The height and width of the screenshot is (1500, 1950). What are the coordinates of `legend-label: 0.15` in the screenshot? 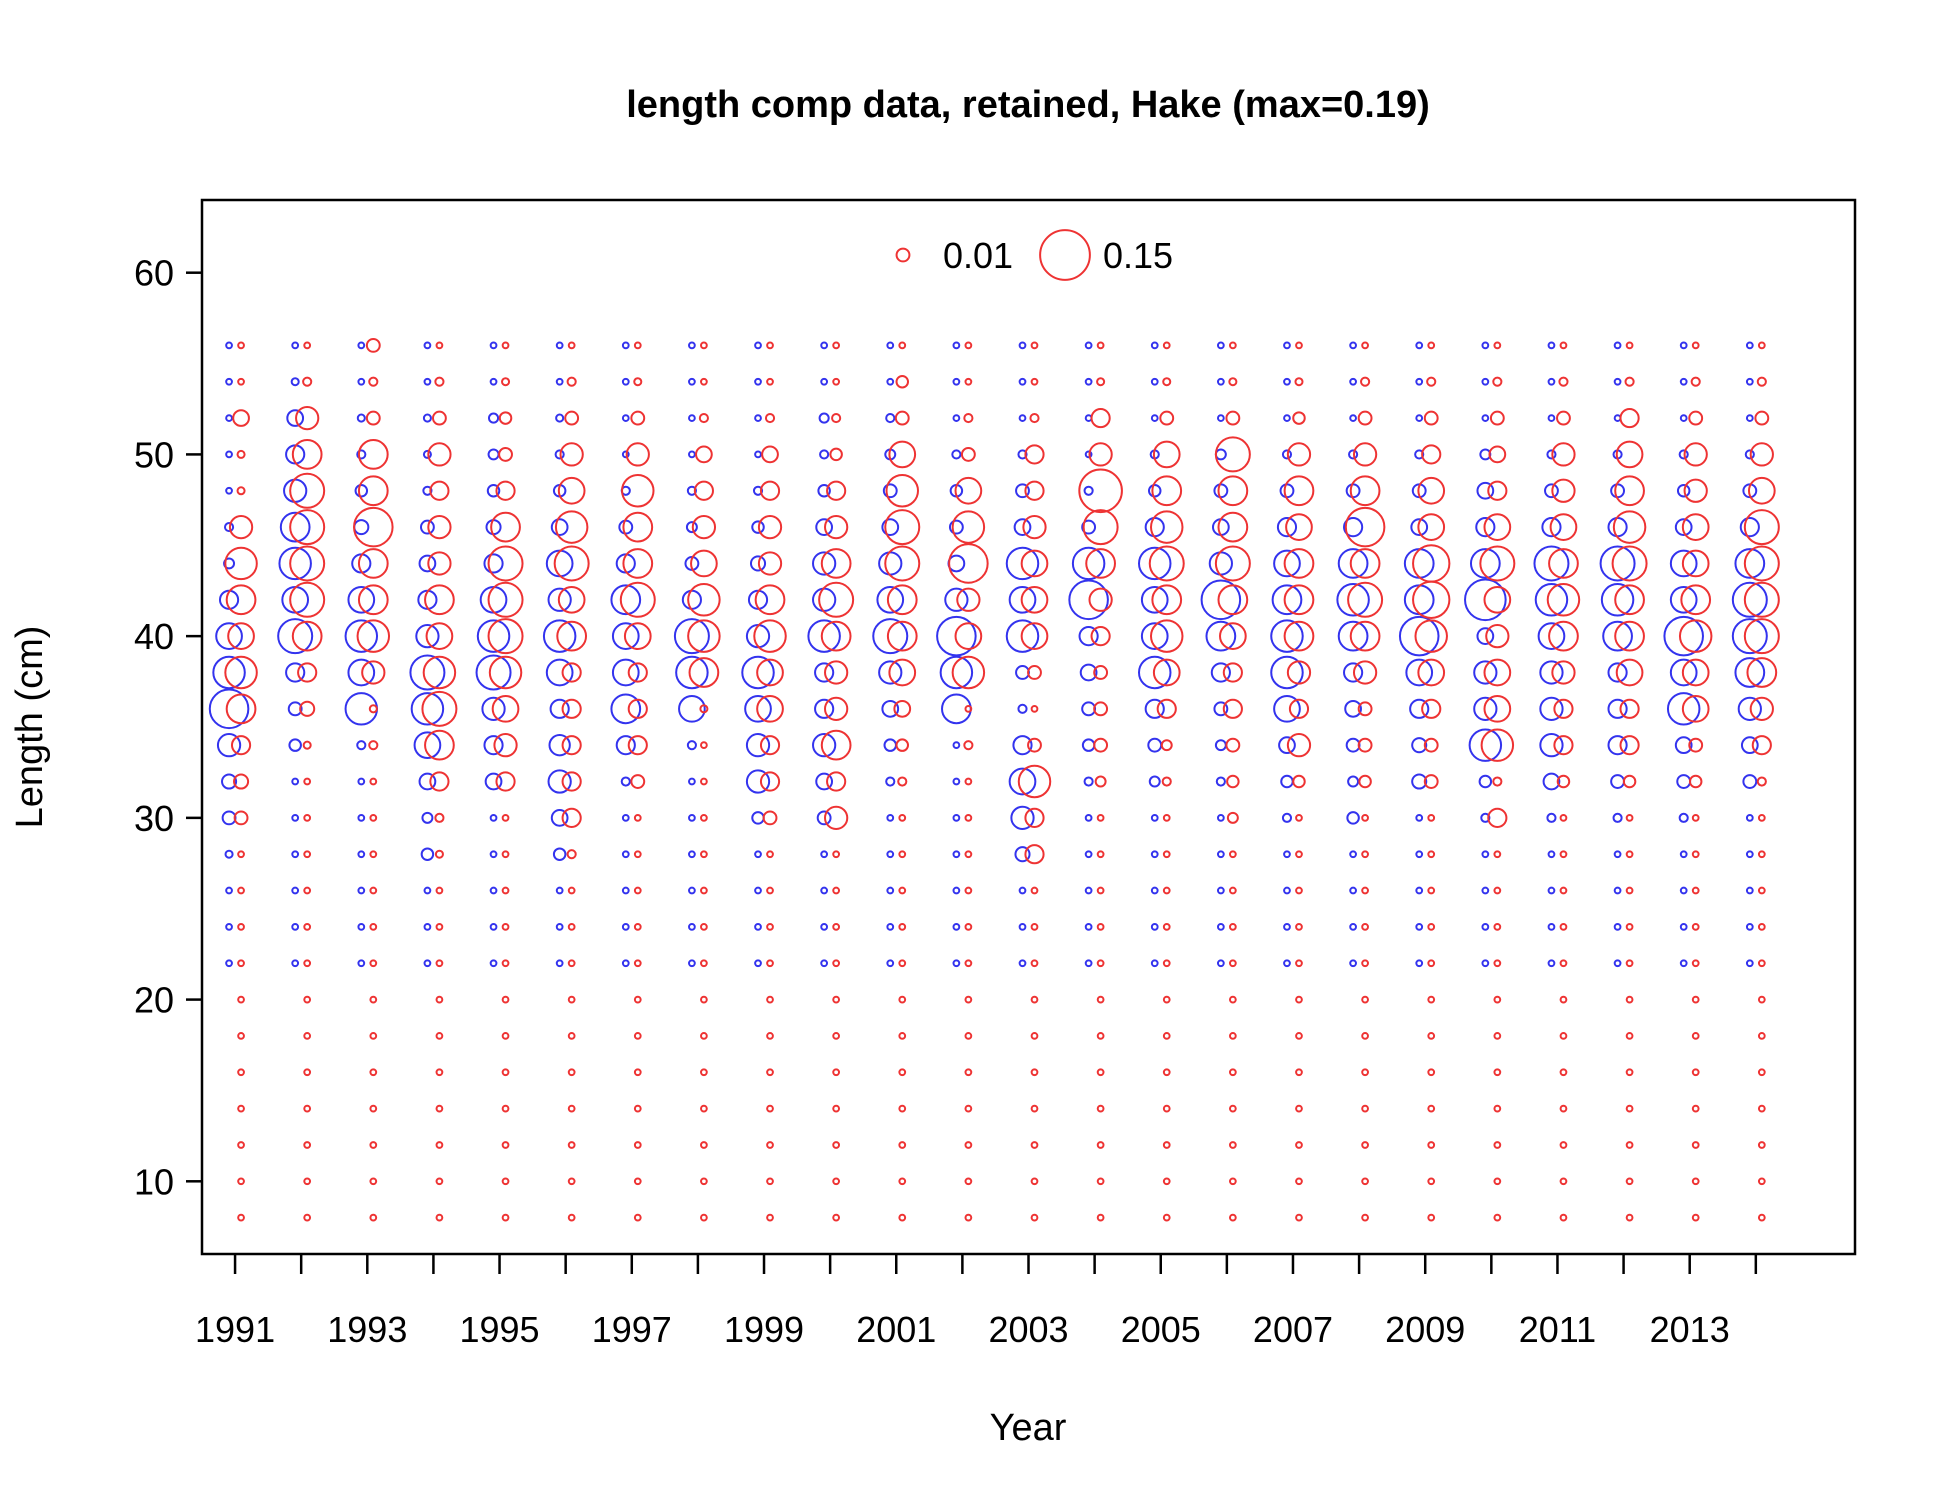 It's located at (1138, 255).